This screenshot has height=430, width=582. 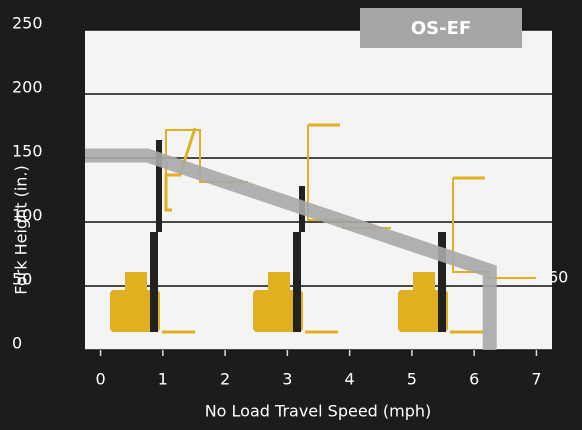 What do you see at coordinates (27, 215) in the screenshot?
I see `y-tick-label: 100` at bounding box center [27, 215].